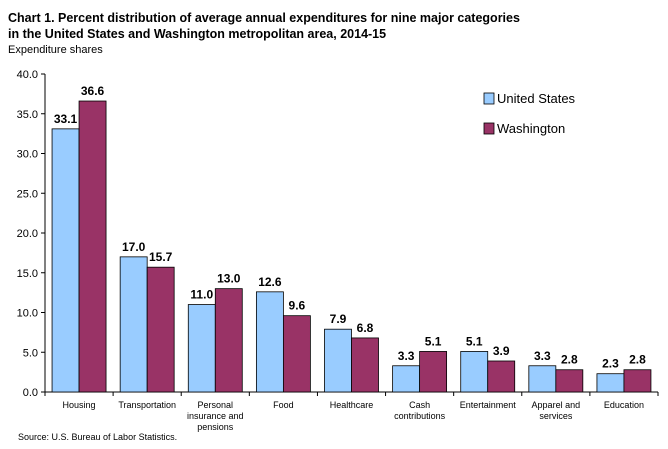 The width and height of the screenshot is (668, 449). Describe the element at coordinates (365, 328) in the screenshot. I see `data-label: 6.8` at that location.